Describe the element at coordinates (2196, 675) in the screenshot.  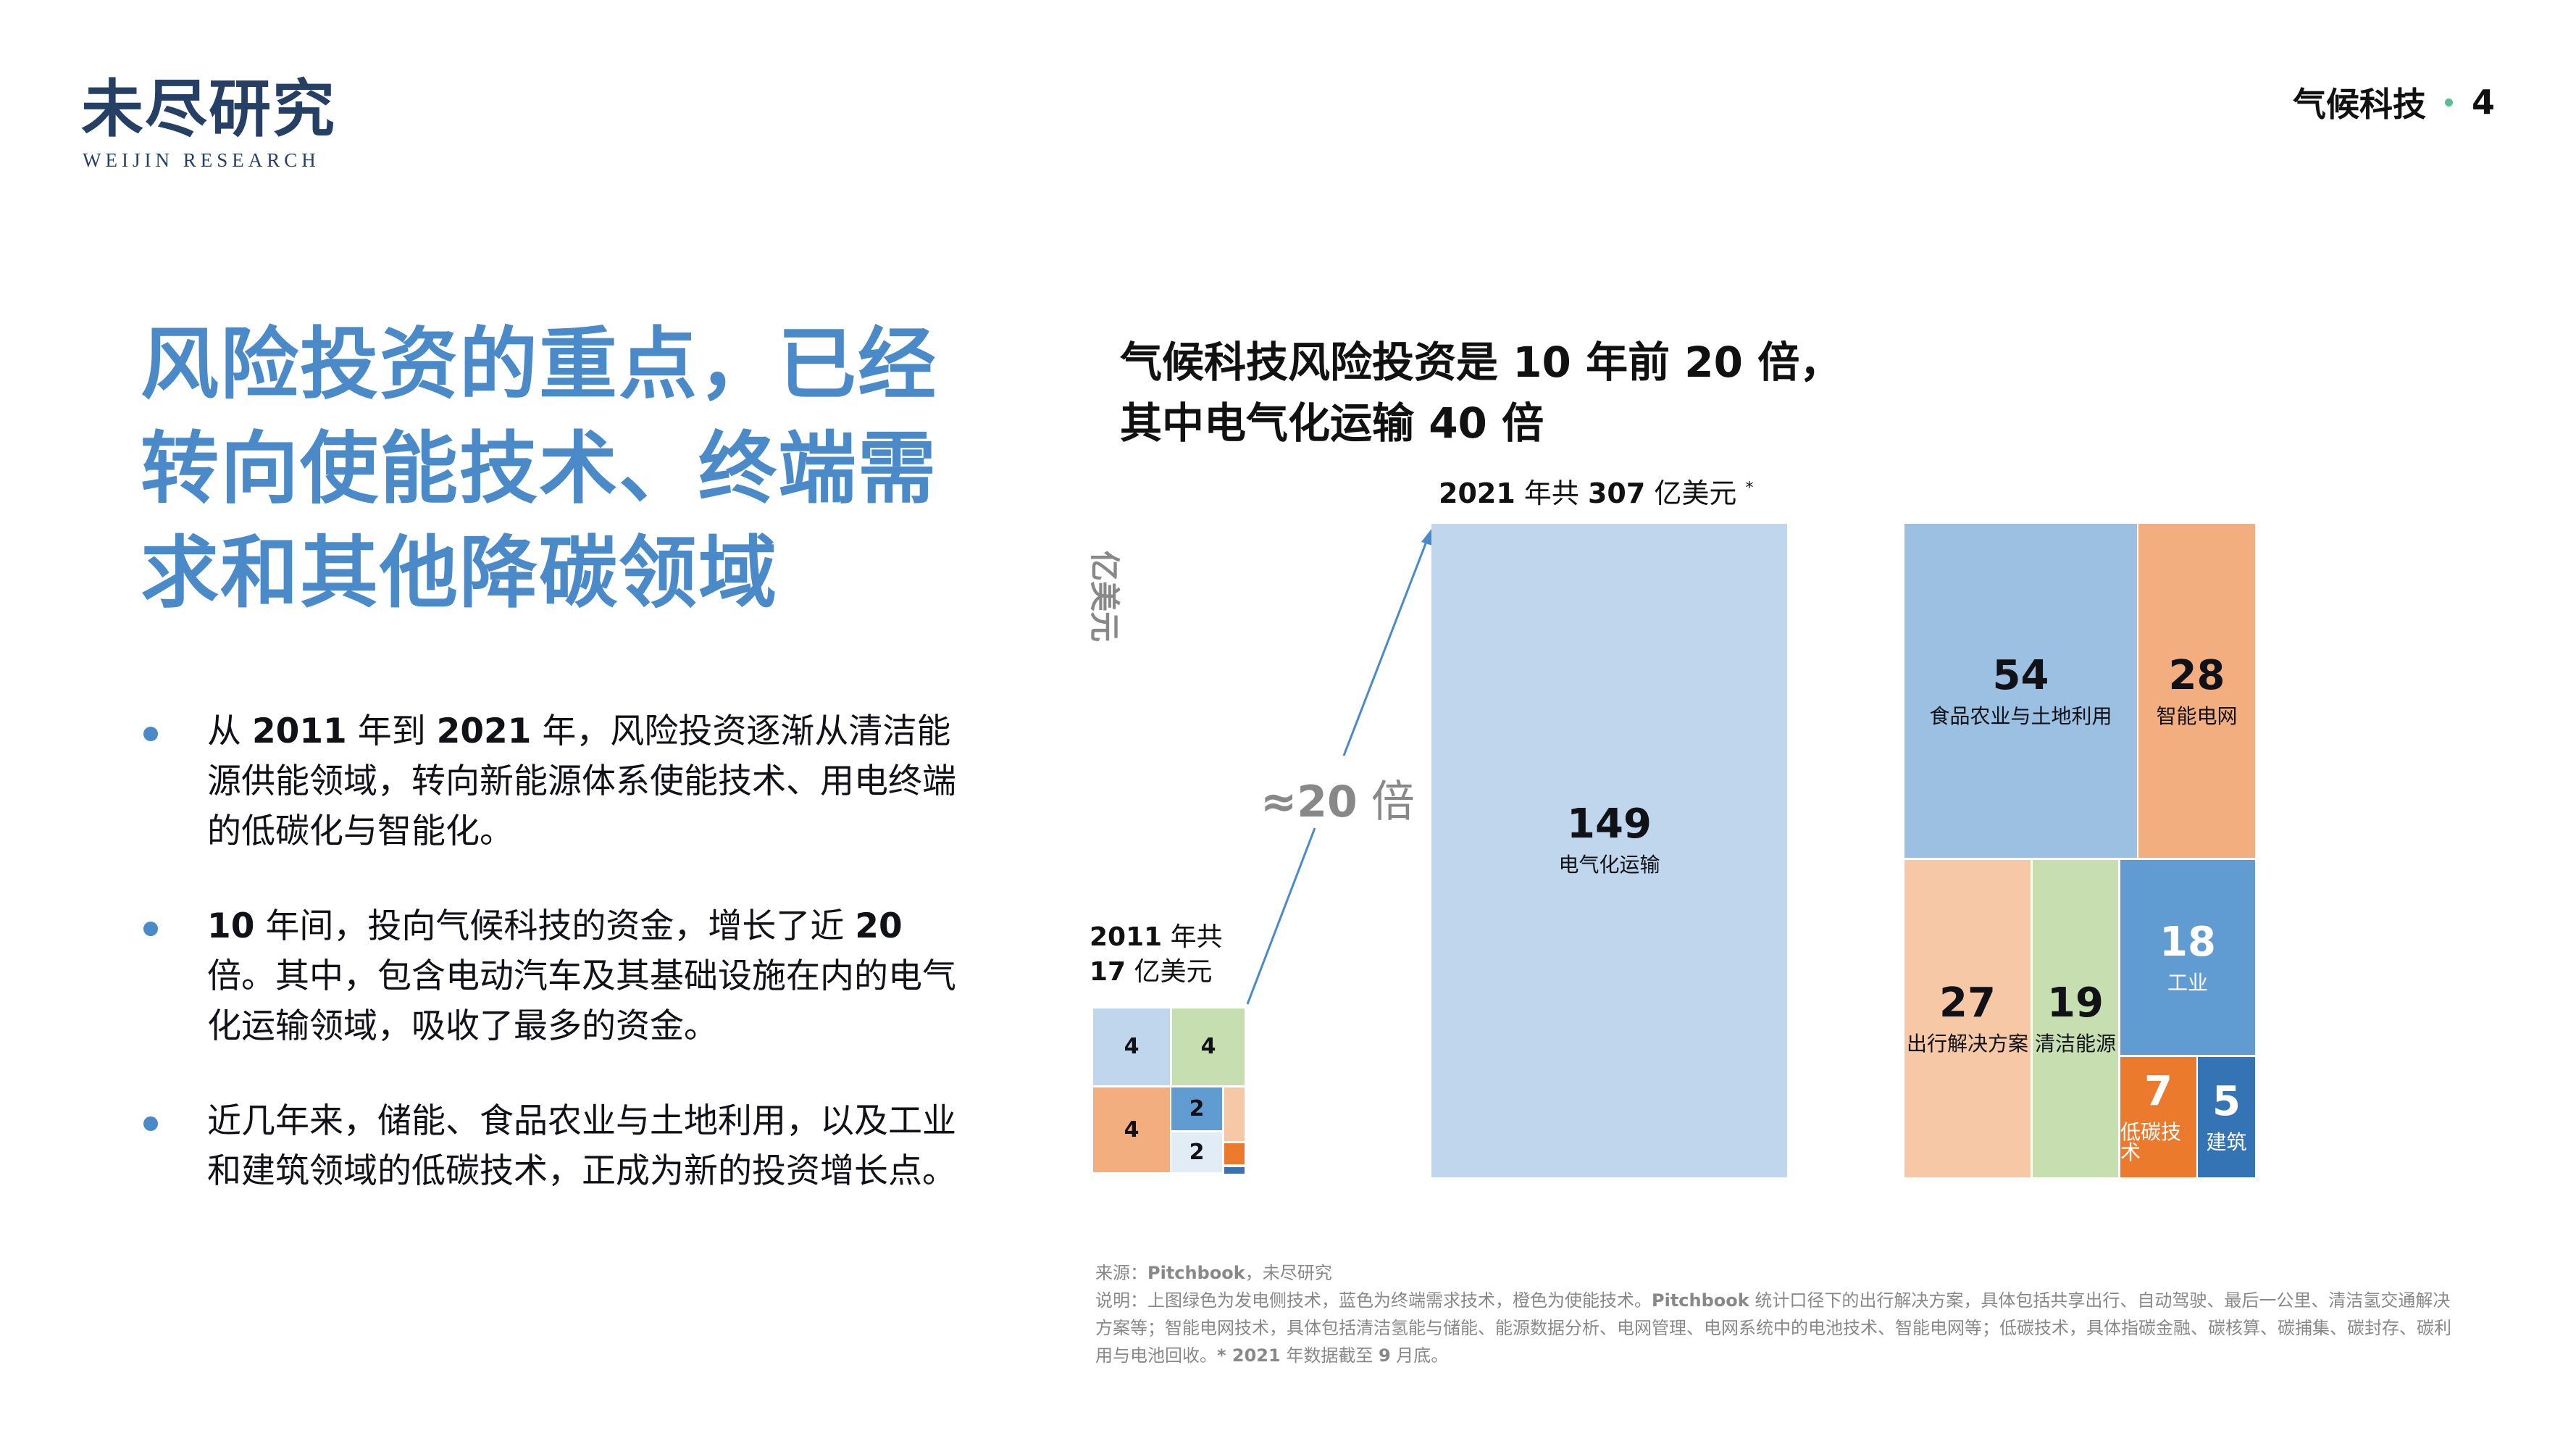
I see `tile-value: 28` at that location.